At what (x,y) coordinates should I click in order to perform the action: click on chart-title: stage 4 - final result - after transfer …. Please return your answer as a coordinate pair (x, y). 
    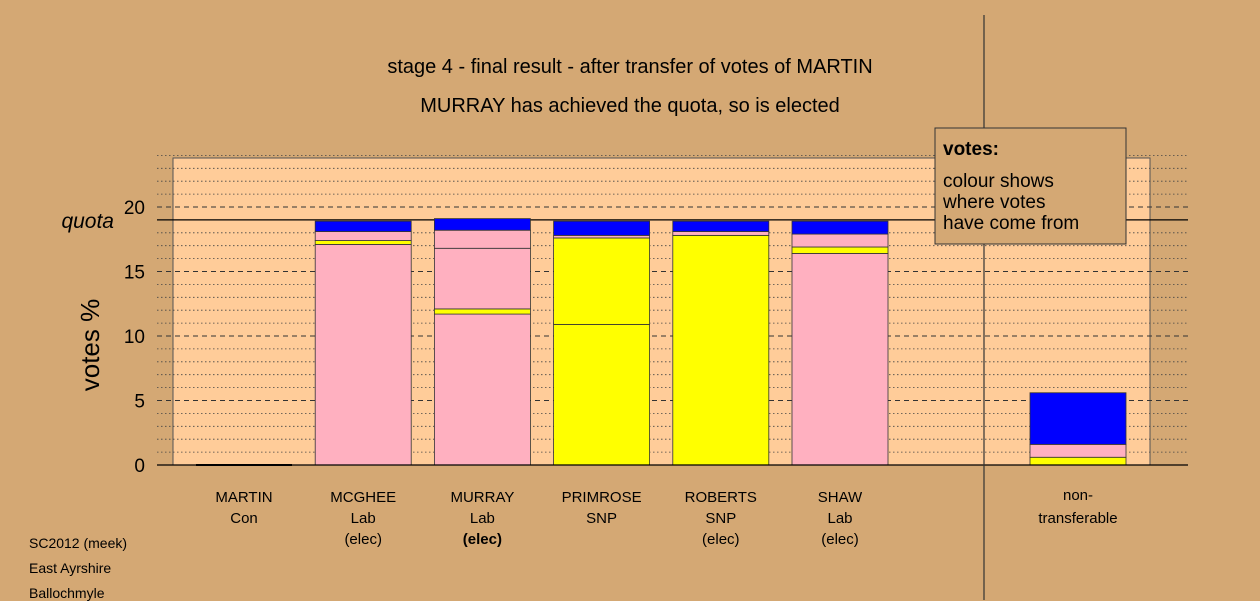
    Looking at the image, I should click on (630, 67).